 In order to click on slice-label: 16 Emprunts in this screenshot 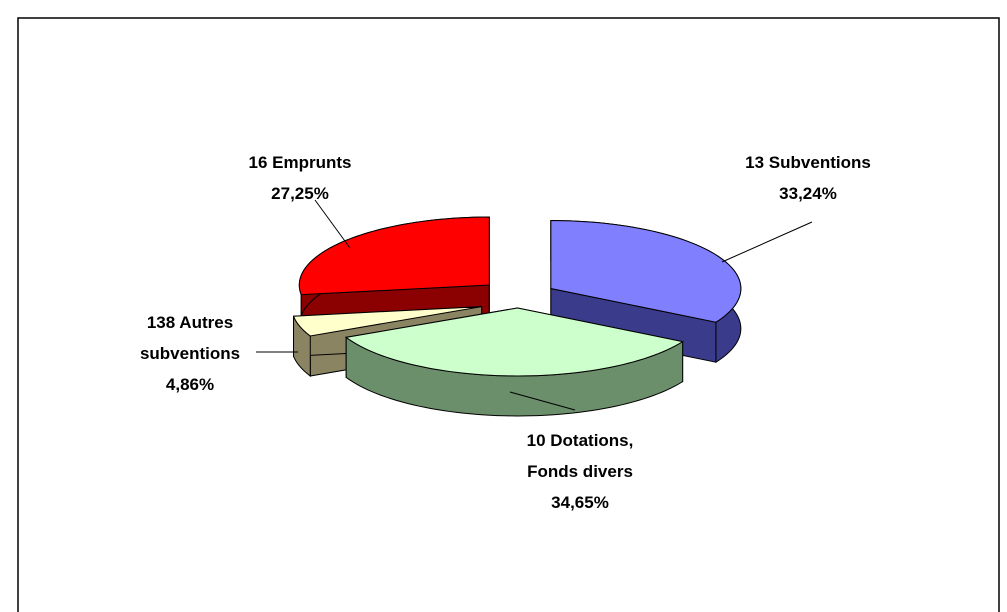, I will do `click(300, 162)`.